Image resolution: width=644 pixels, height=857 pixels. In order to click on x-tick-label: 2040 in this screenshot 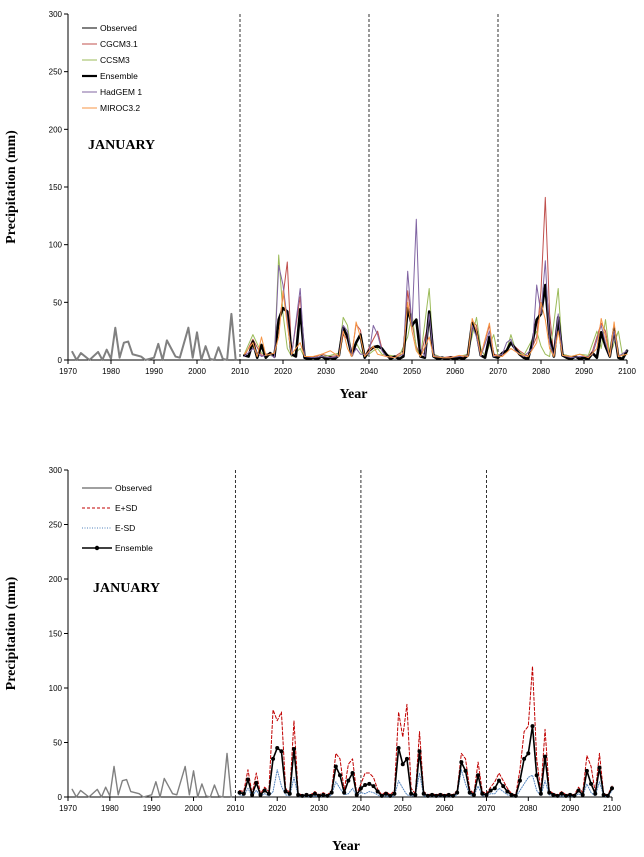, I will do `click(369, 371)`.